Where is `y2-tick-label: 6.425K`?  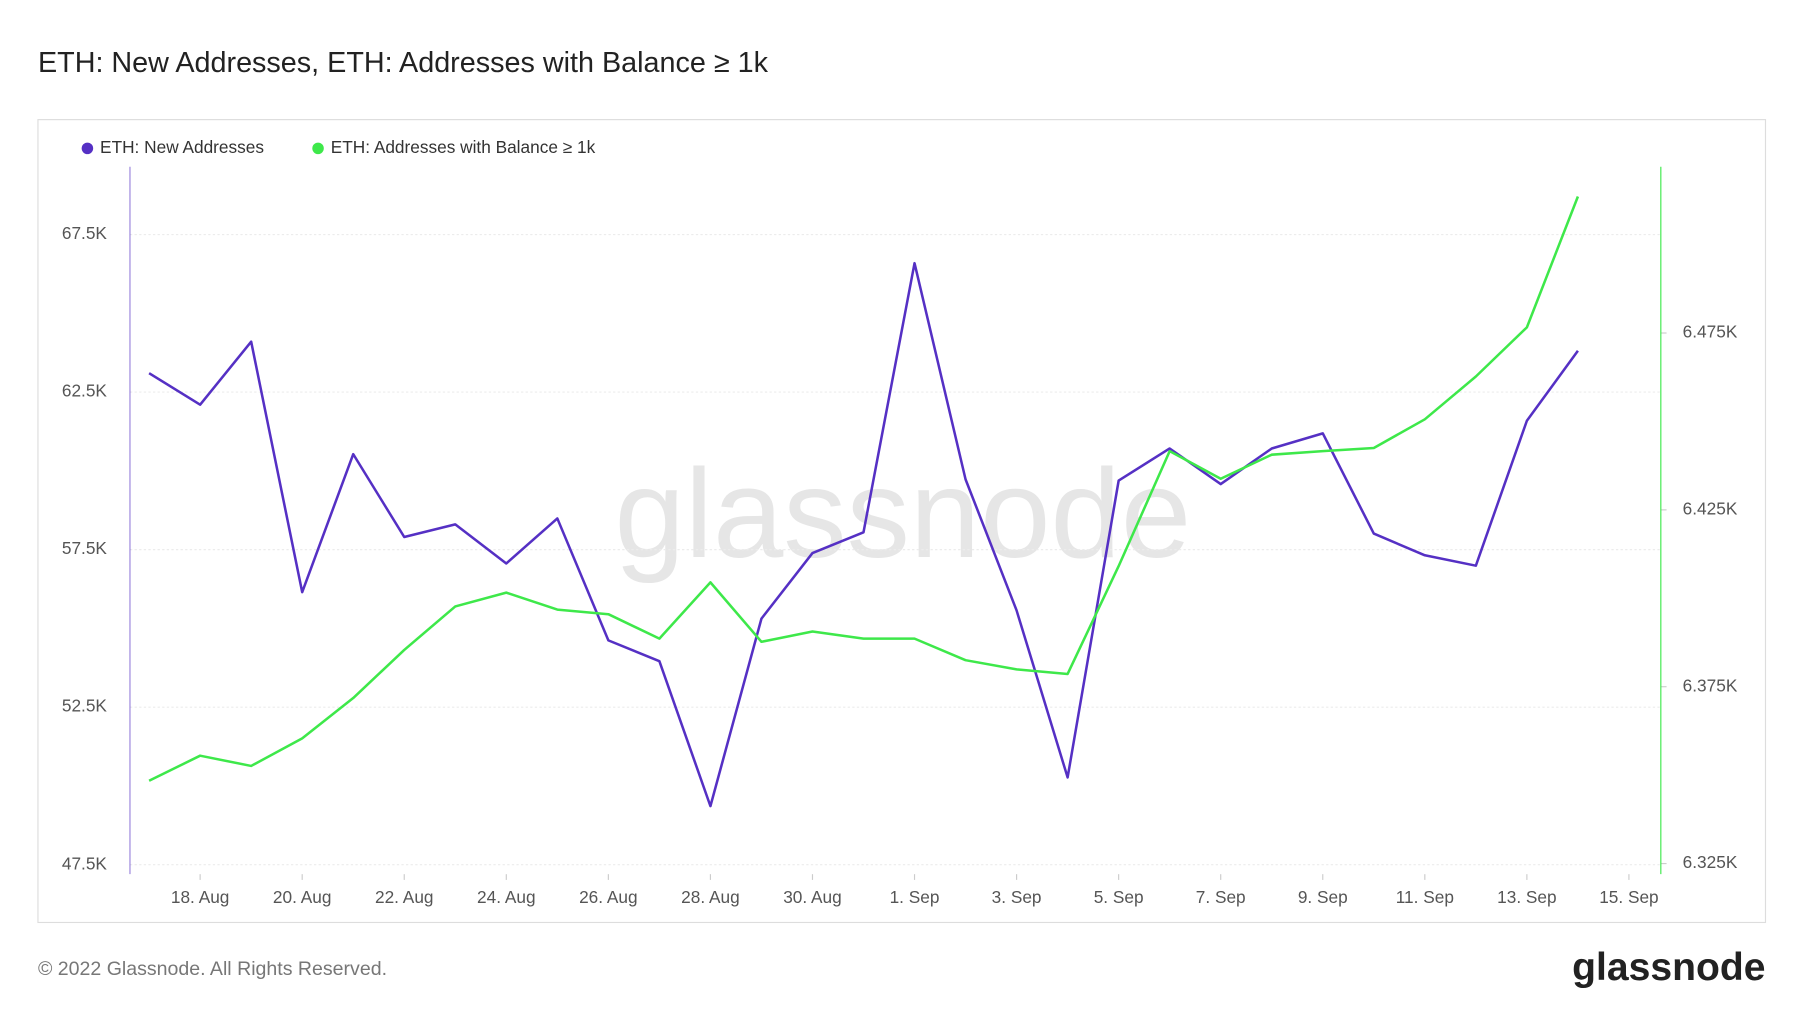 y2-tick-label: 6.425K is located at coordinates (1710, 508).